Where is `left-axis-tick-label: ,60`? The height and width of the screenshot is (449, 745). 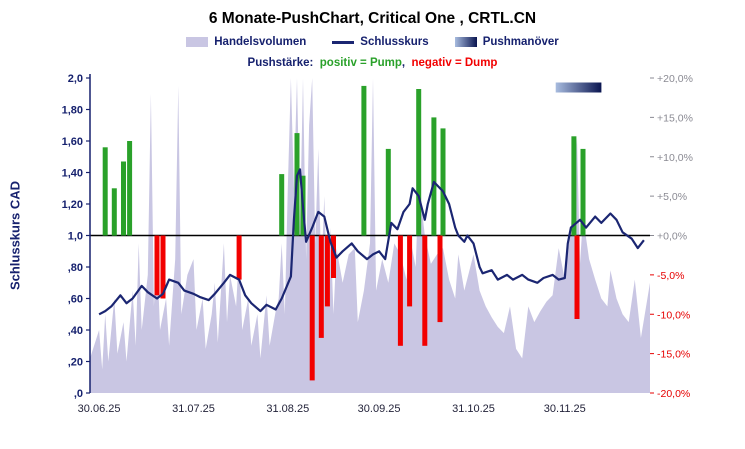 left-axis-tick-label: ,60 is located at coordinates (75, 300).